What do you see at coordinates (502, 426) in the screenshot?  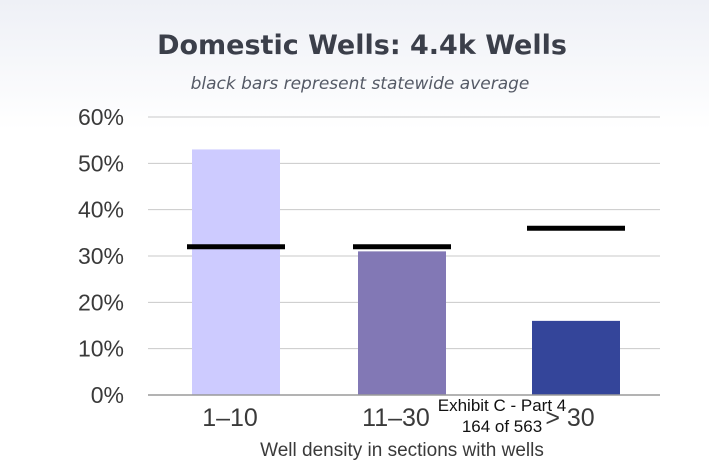 I see `exhibit-stamp-line2: 164 of 563` at bounding box center [502, 426].